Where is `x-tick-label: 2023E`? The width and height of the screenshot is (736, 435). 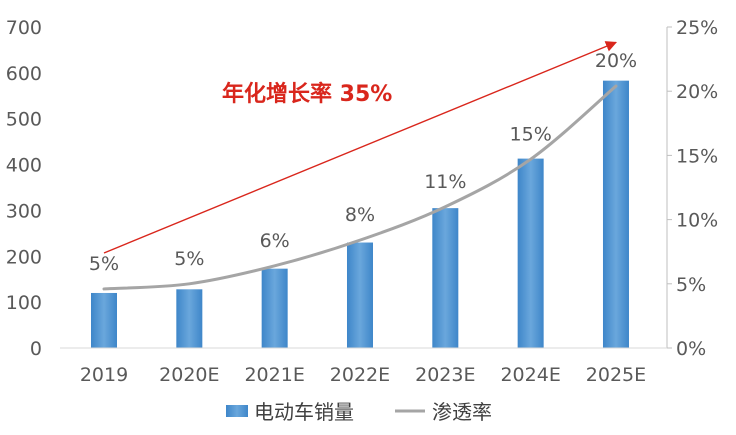 x-tick-label: 2023E is located at coordinates (445, 375).